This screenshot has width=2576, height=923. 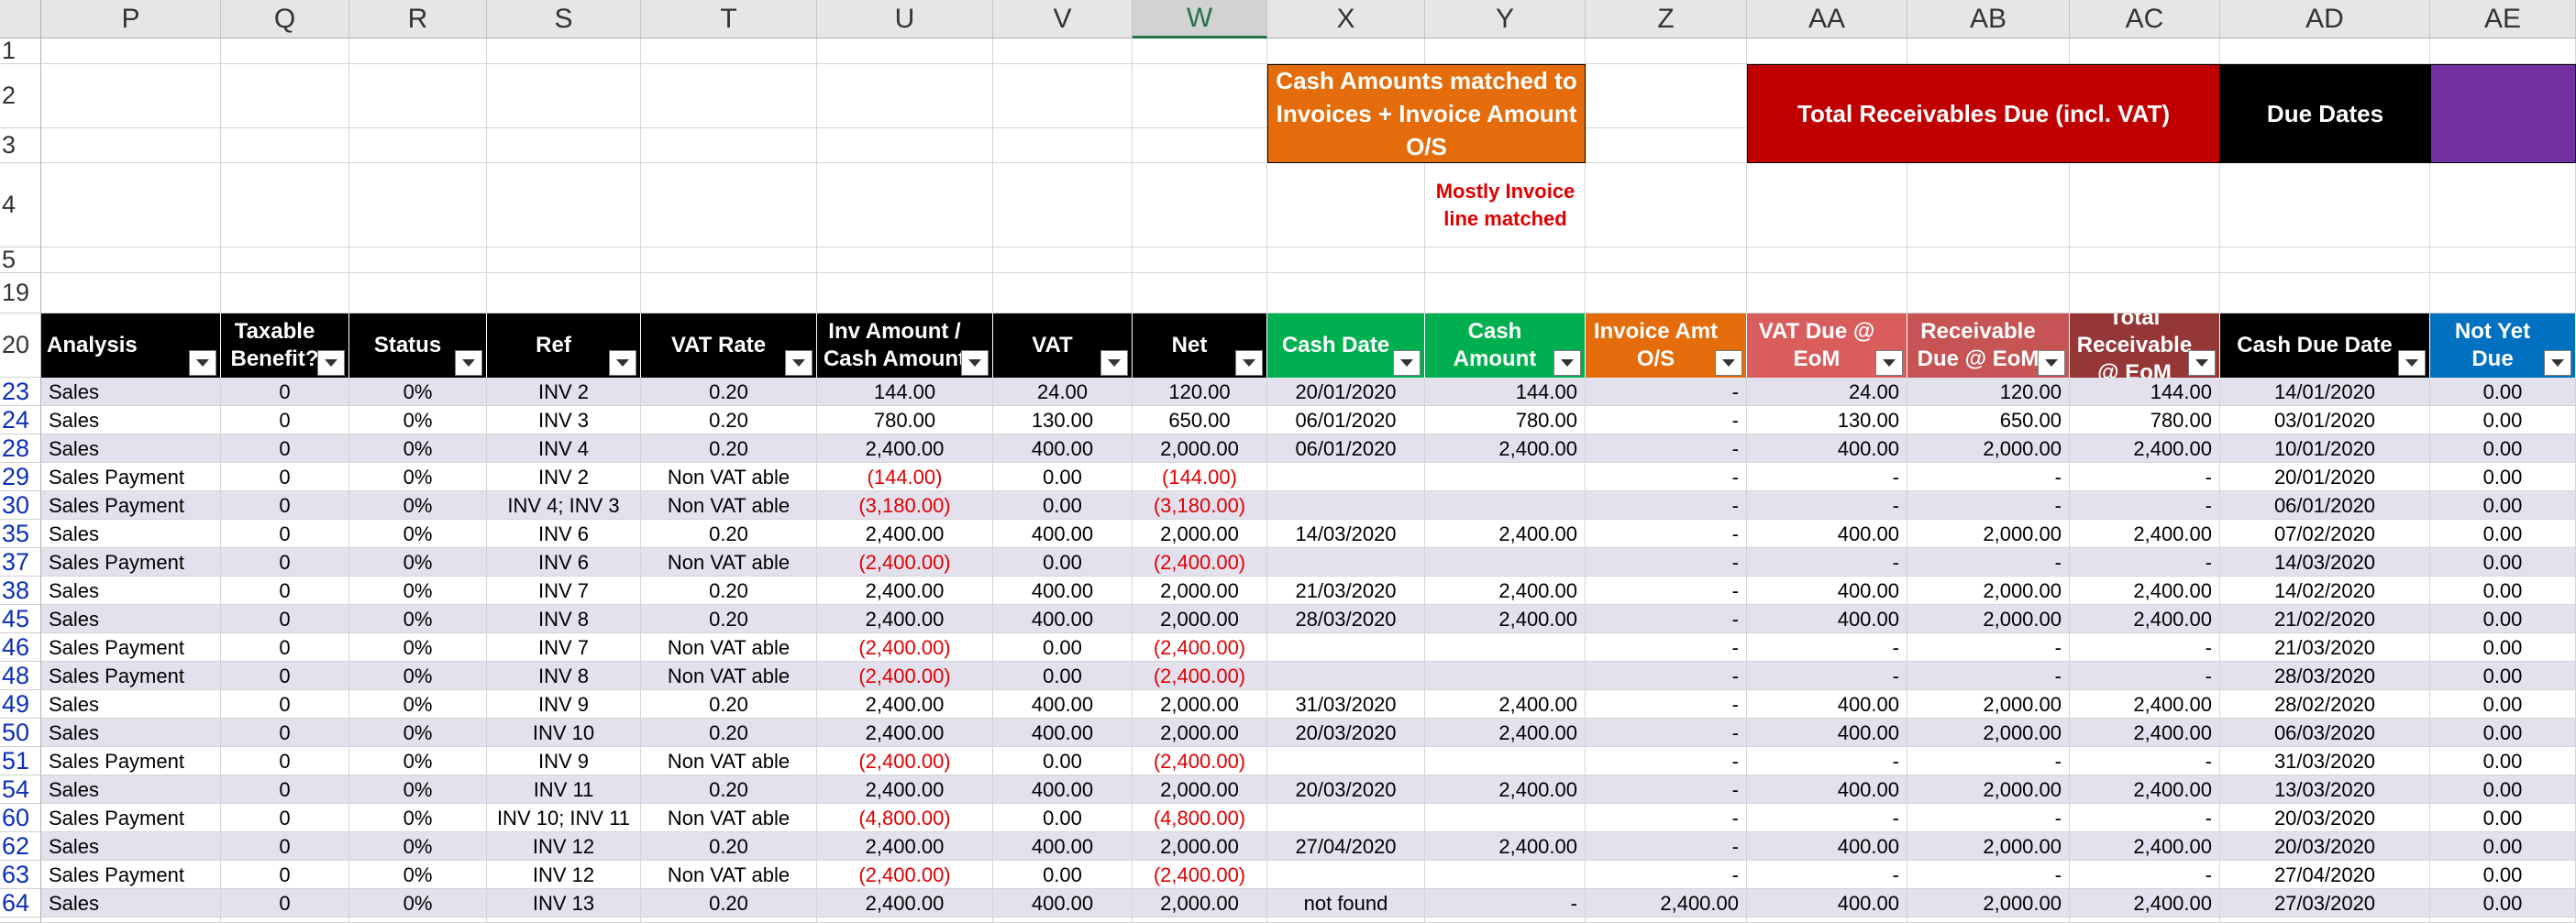 What do you see at coordinates (729, 345) in the screenshot?
I see `table-header-5: VAT Rate` at bounding box center [729, 345].